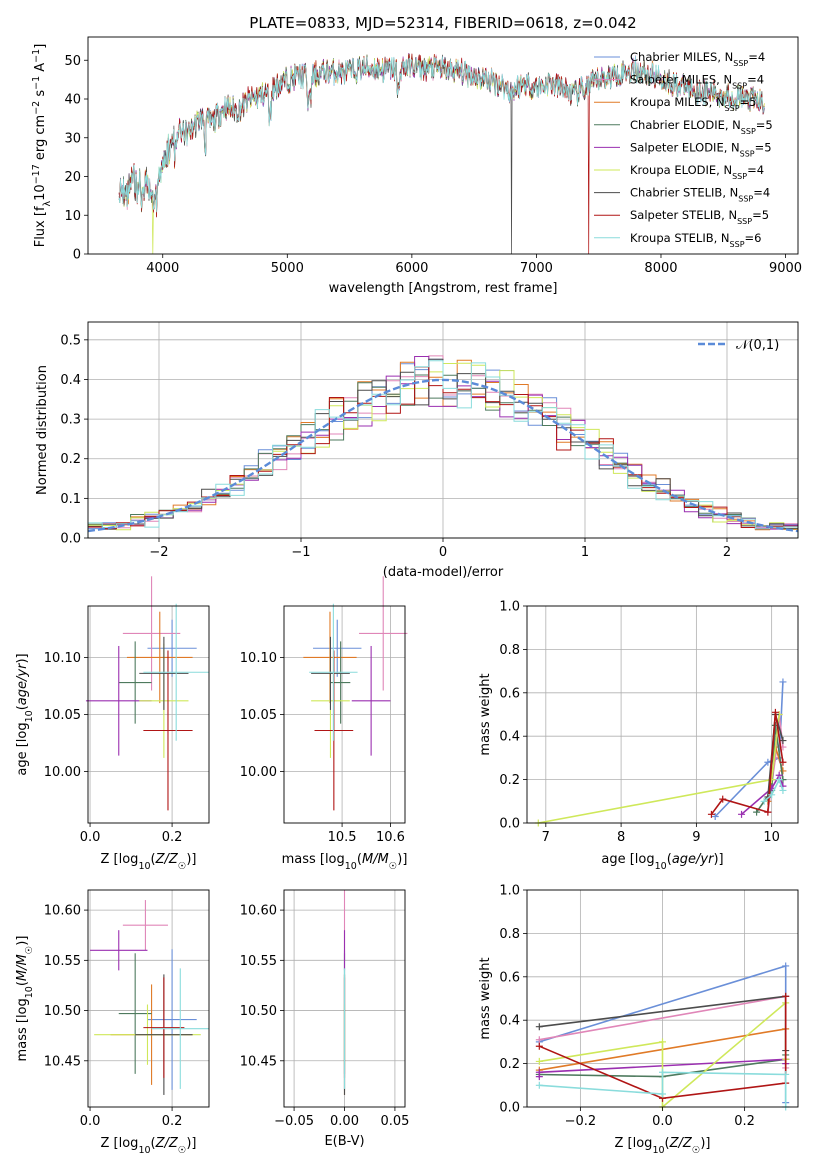  Describe the element at coordinates (659, 769) in the screenshot. I see `weight-line` at that location.